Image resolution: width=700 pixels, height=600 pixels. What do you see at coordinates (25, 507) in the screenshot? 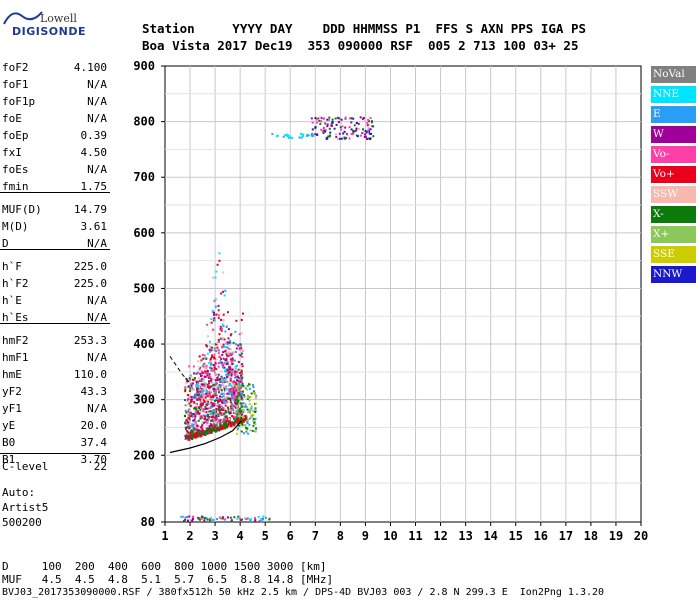
I see `auto-artist: Artist5` at bounding box center [25, 507].